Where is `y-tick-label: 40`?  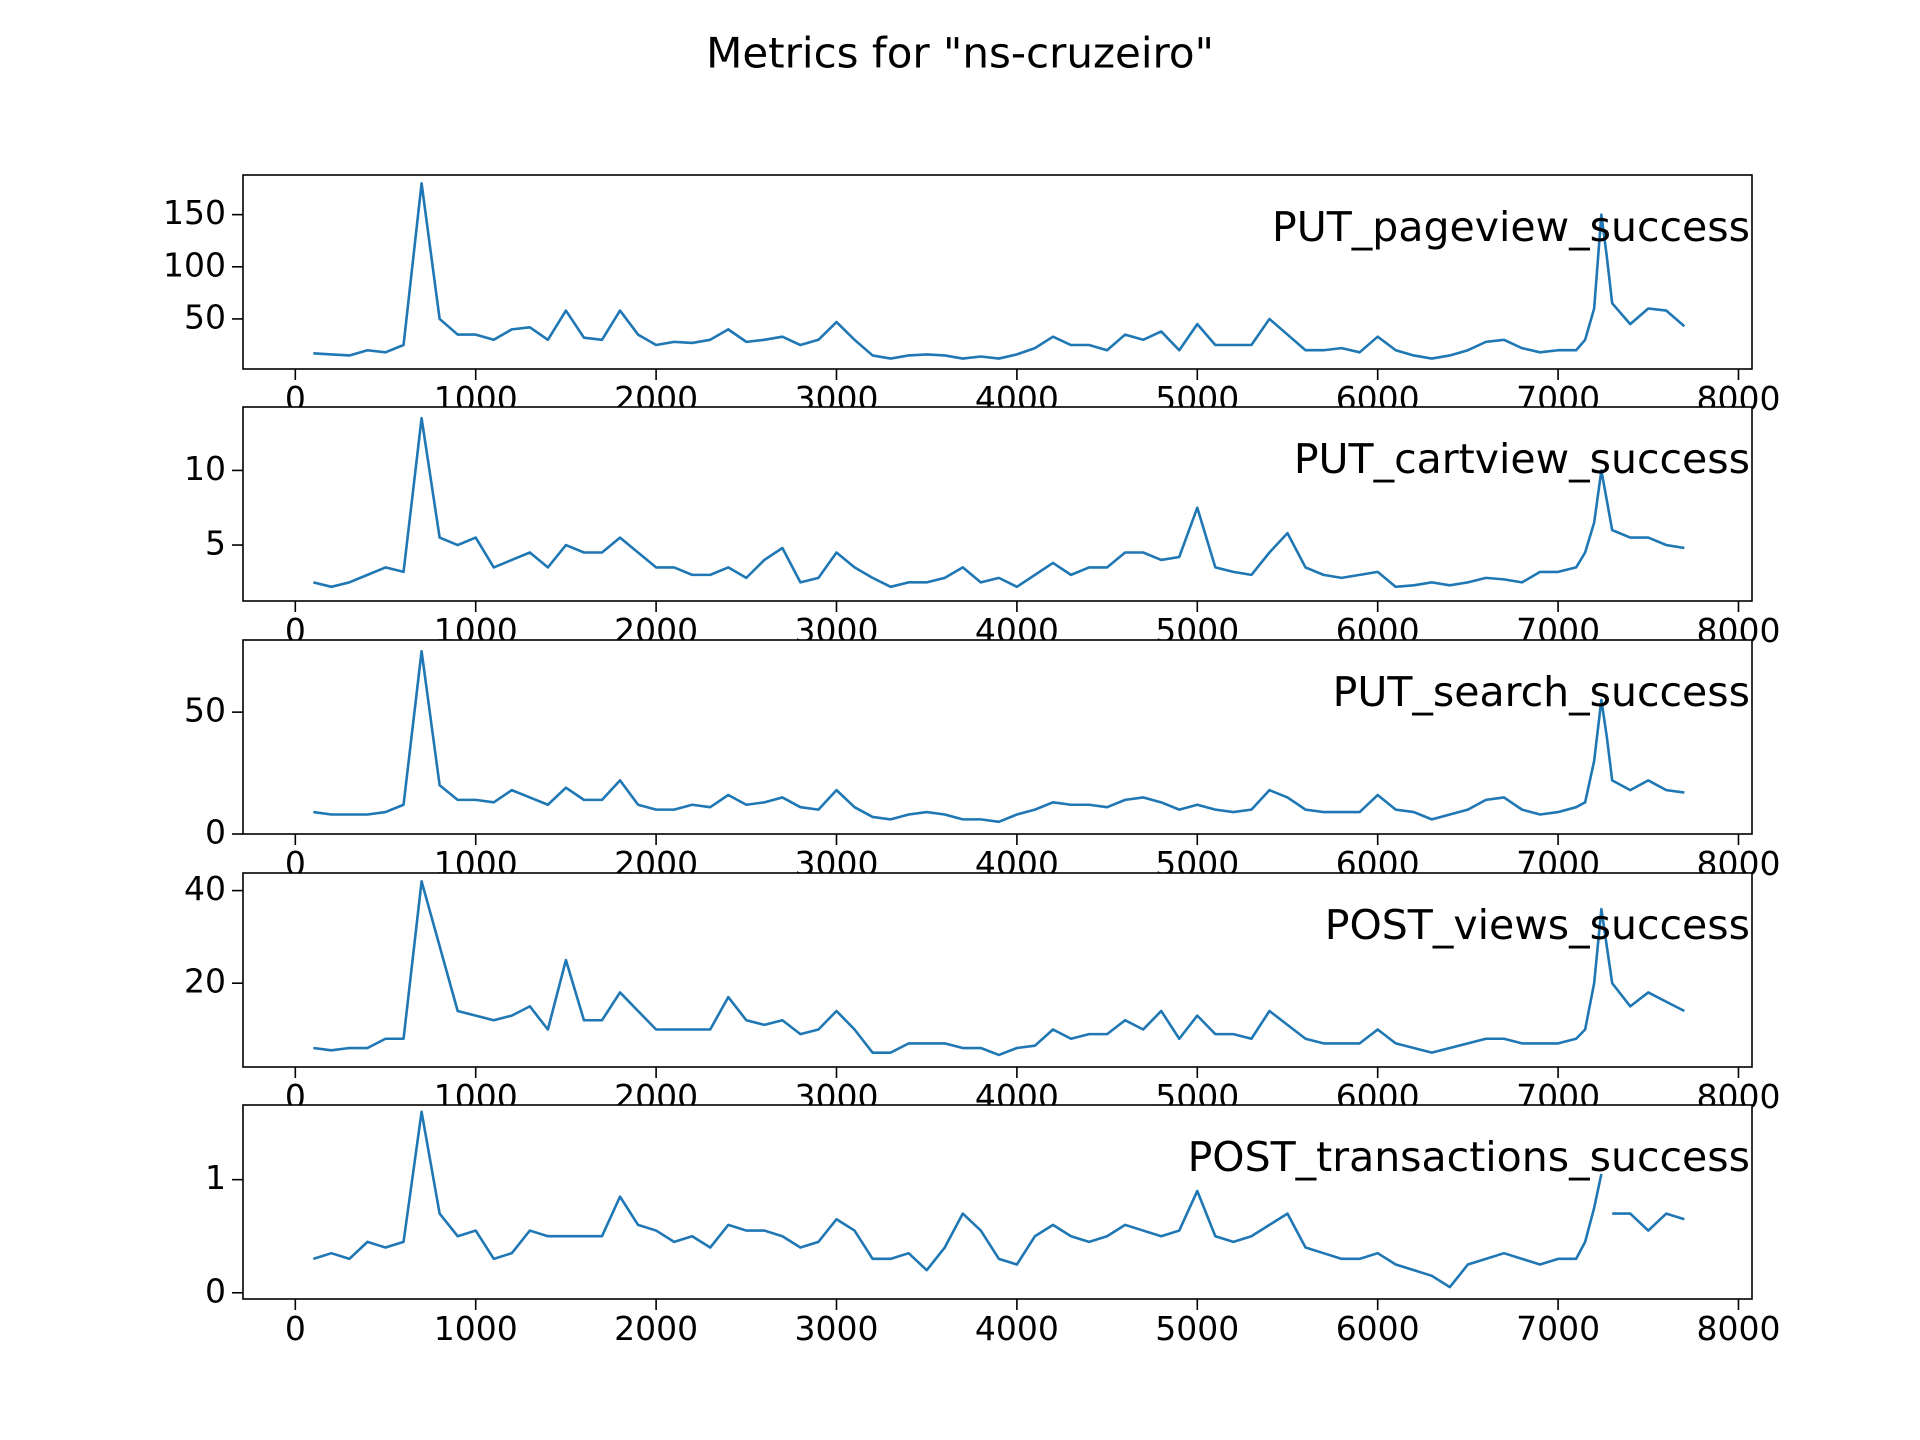
y-tick-label: 40 is located at coordinates (205, 888).